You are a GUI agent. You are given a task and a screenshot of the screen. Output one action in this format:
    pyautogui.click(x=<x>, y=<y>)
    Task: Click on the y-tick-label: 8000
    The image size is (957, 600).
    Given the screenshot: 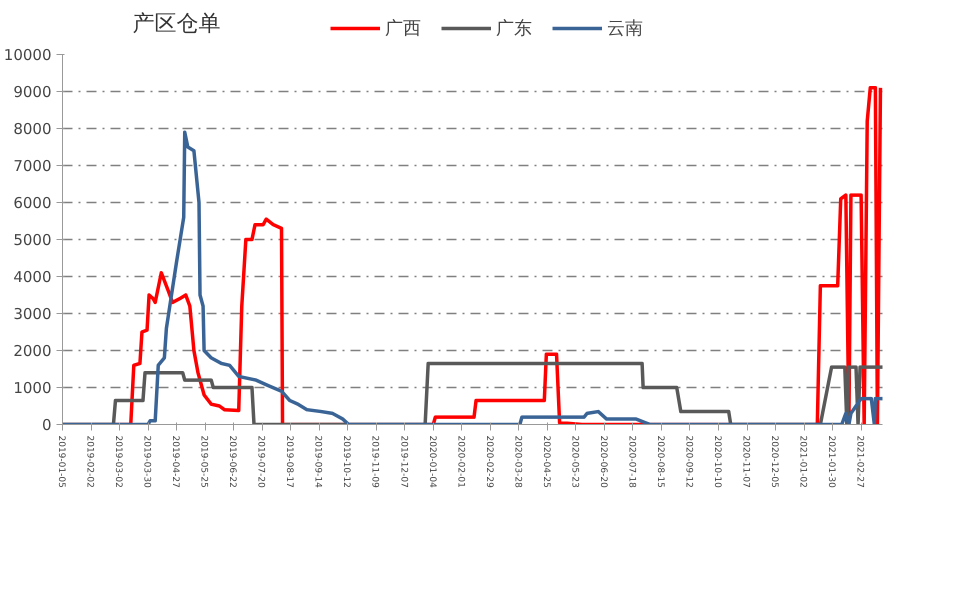 What is the action you would take?
    pyautogui.click(x=32, y=129)
    